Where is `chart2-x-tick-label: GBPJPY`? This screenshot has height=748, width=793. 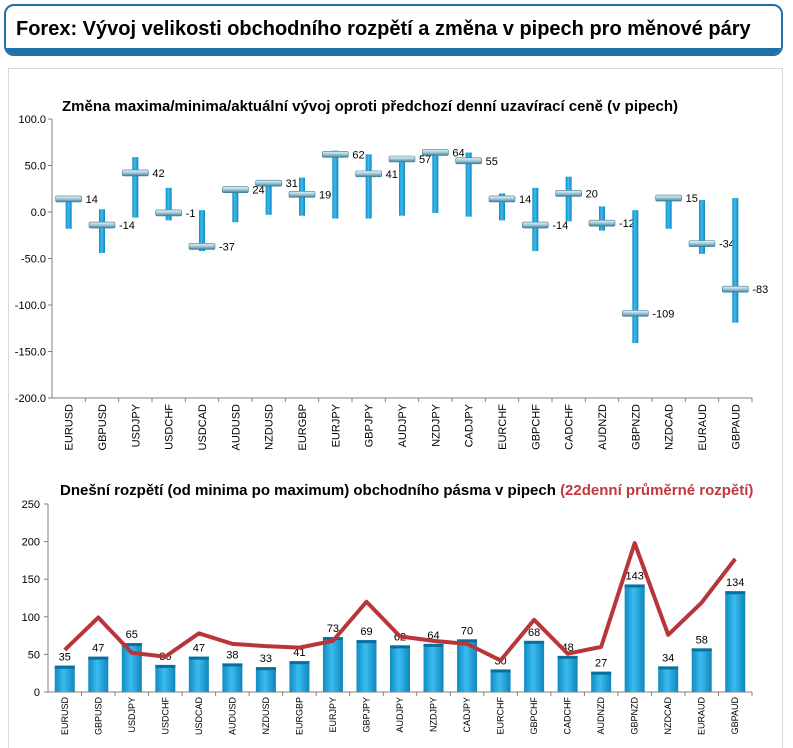
chart2-x-tick-label: GBPJPY is located at coordinates (366, 715).